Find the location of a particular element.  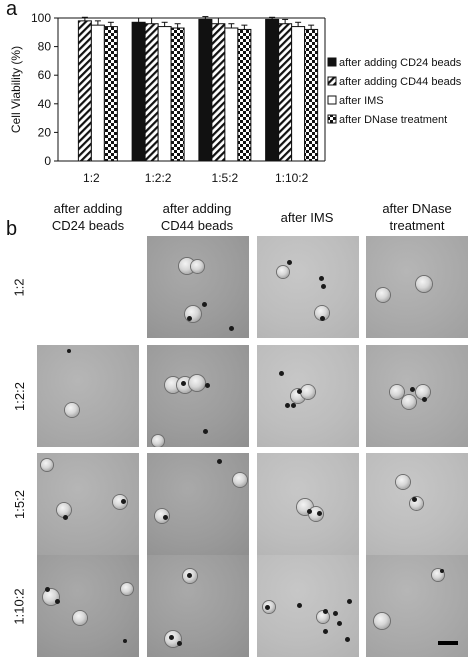

column-header-dnase: after DNase treatment is located at coordinates (417, 217).